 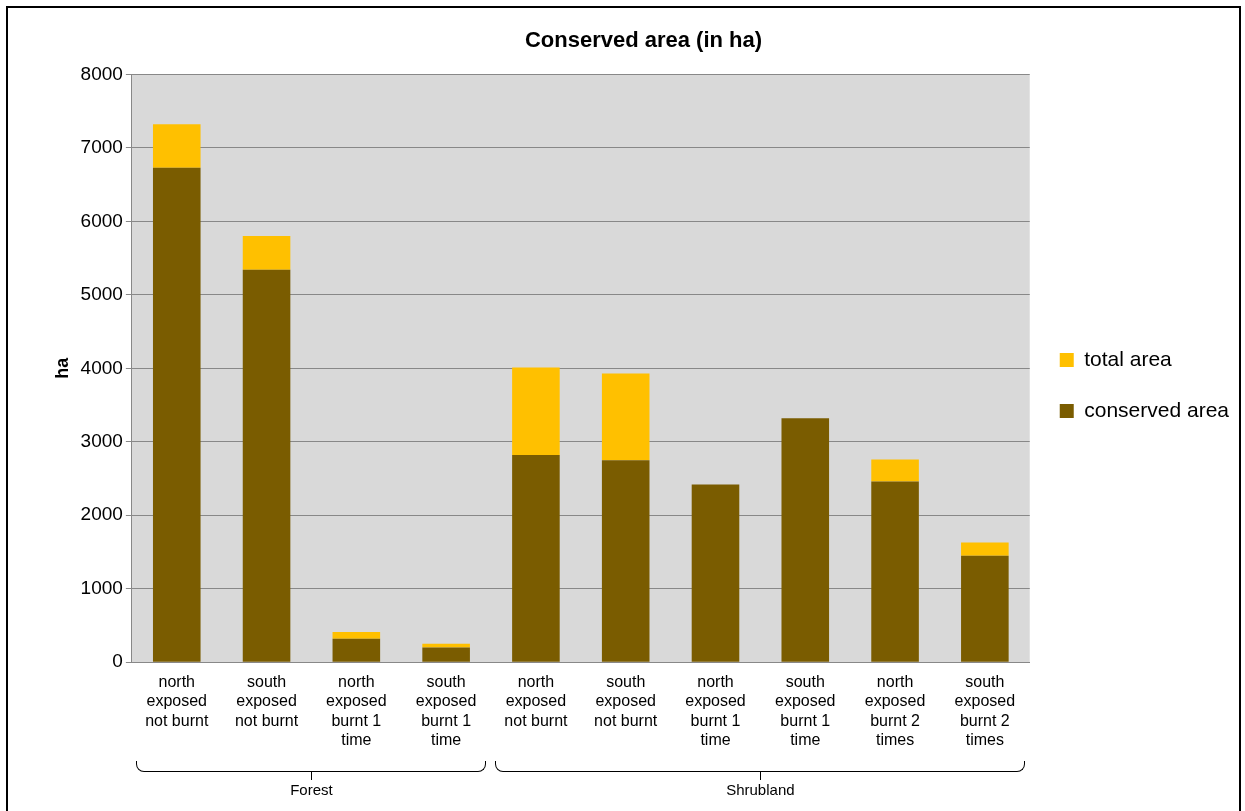 I want to click on x-tick-label: north exposed burnt 2 times, so click(x=895, y=710).